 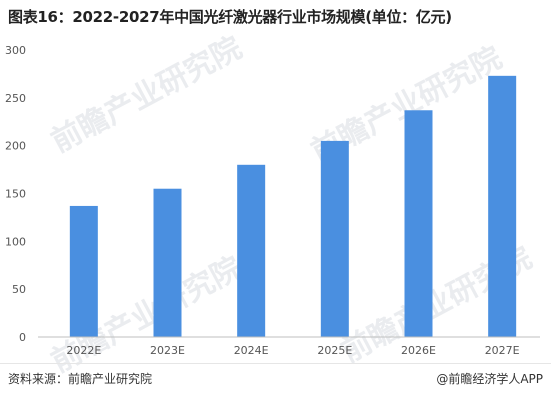 What do you see at coordinates (83, 271) in the screenshot?
I see `bar-2022E` at bounding box center [83, 271].